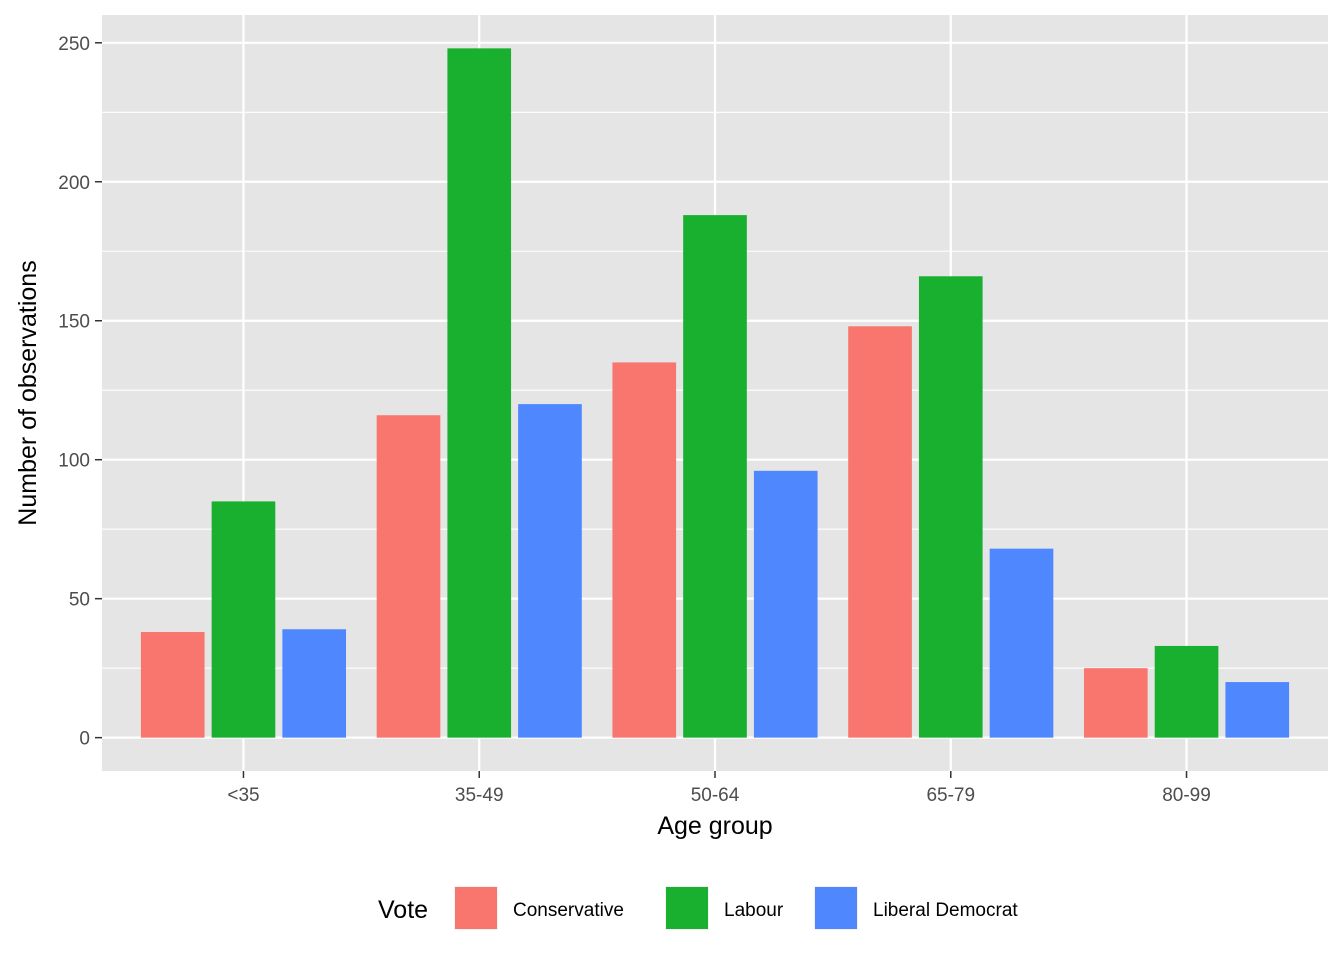 Image resolution: width=1344 pixels, height=965 pixels. What do you see at coordinates (945, 910) in the screenshot?
I see `legend-label: Liberal Democrat` at bounding box center [945, 910].